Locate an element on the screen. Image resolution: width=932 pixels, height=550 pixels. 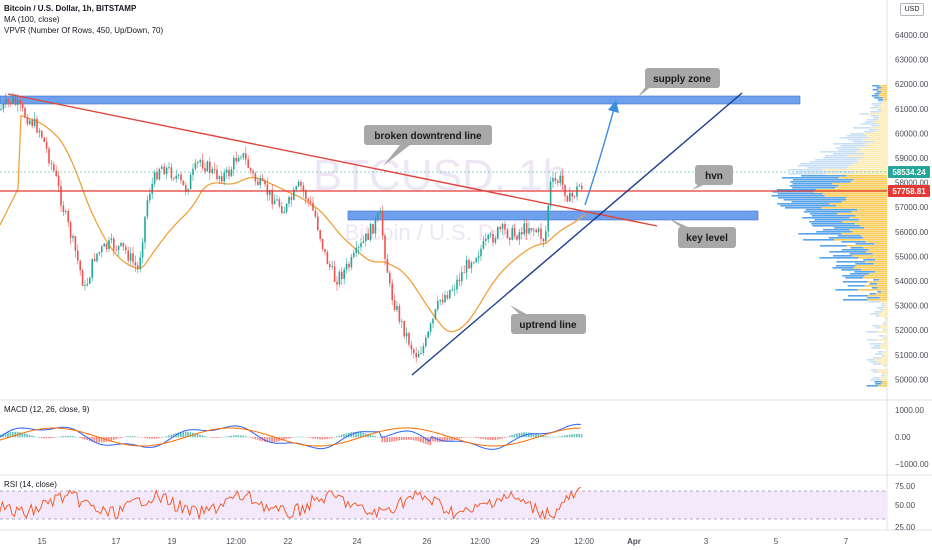
supply-zone-label: supply zone is located at coordinates (682, 79).